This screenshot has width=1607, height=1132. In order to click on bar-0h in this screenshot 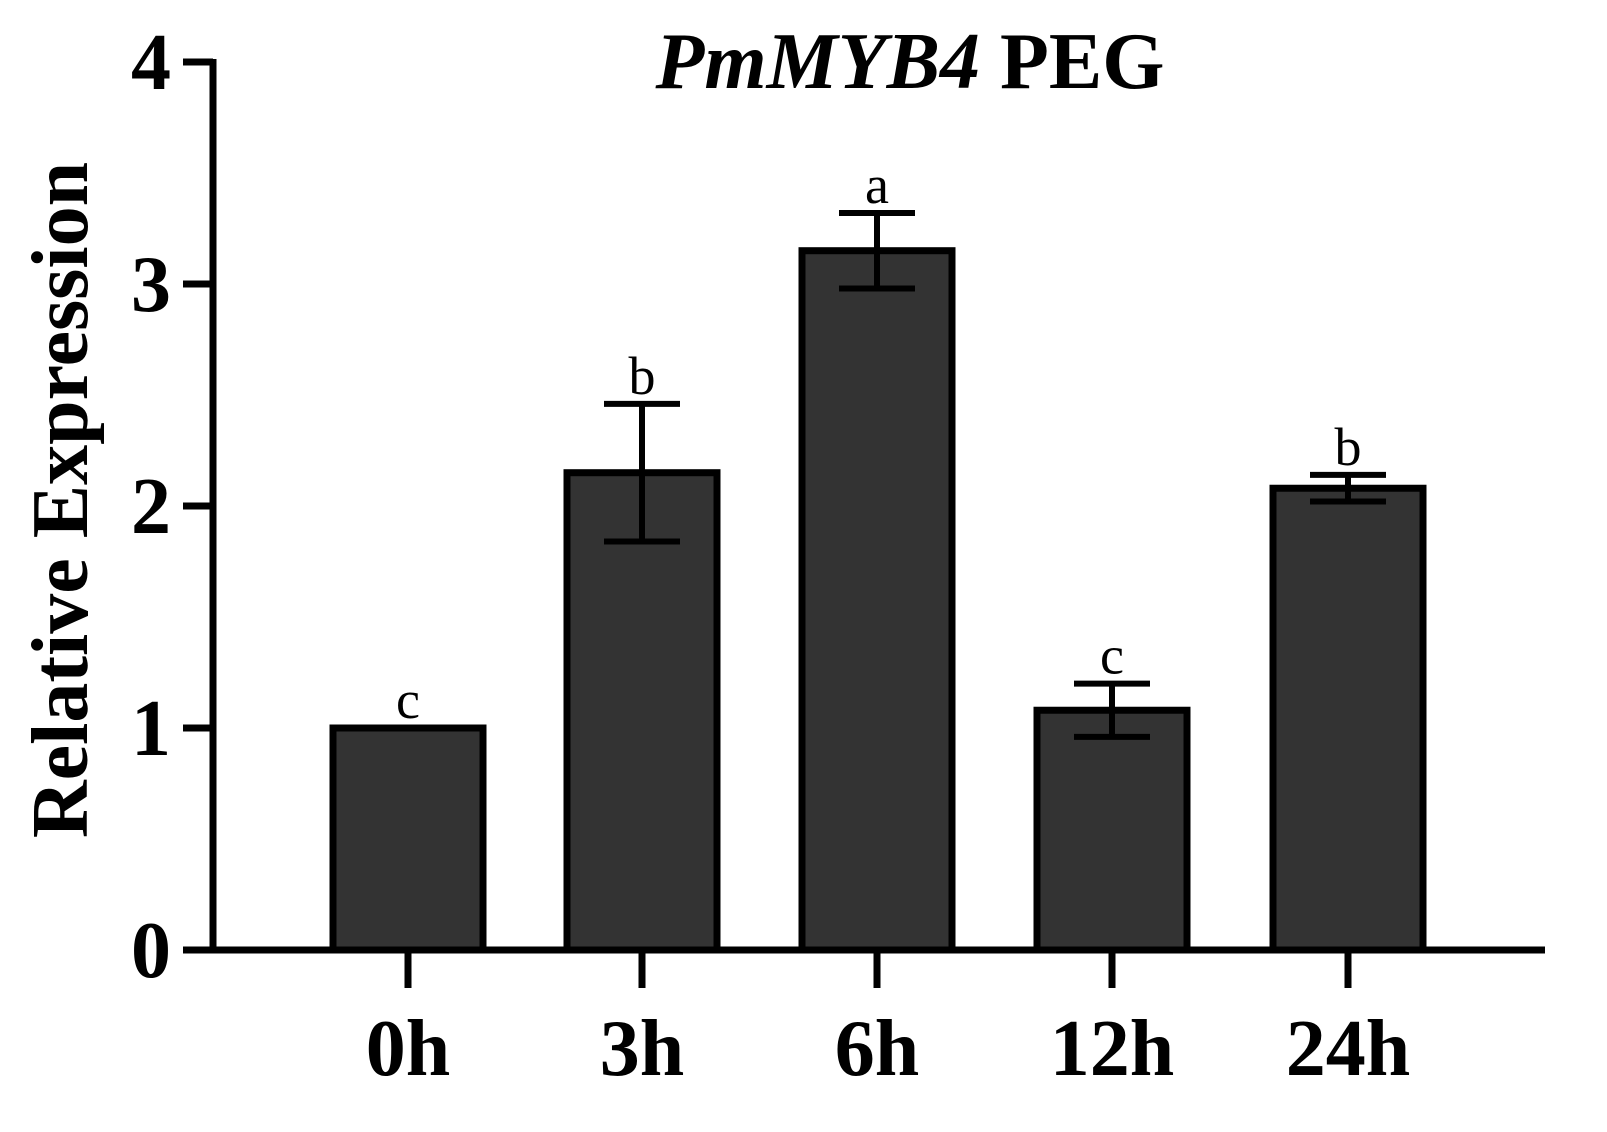, I will do `click(408, 839)`.